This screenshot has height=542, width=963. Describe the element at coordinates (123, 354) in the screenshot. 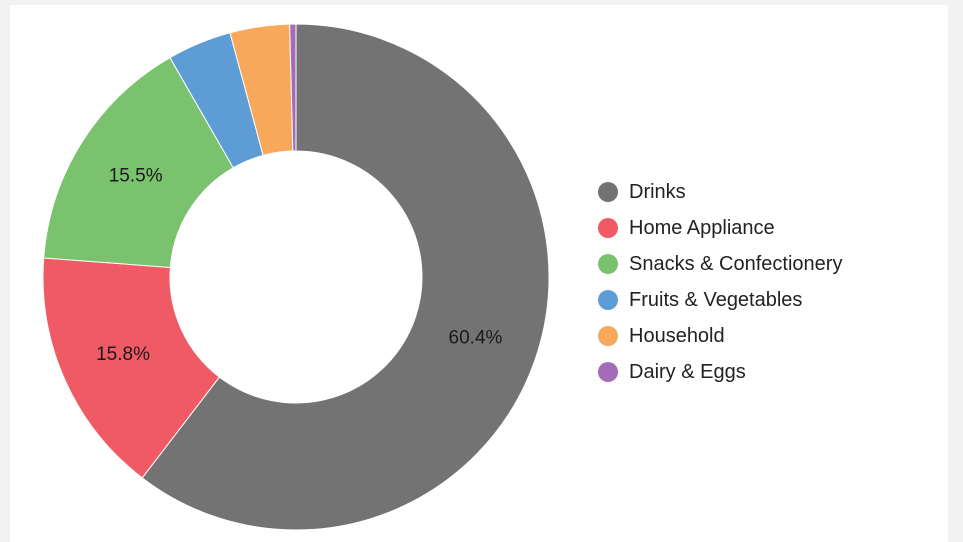

I see `slice-label-home-appliance: 15.8%` at that location.